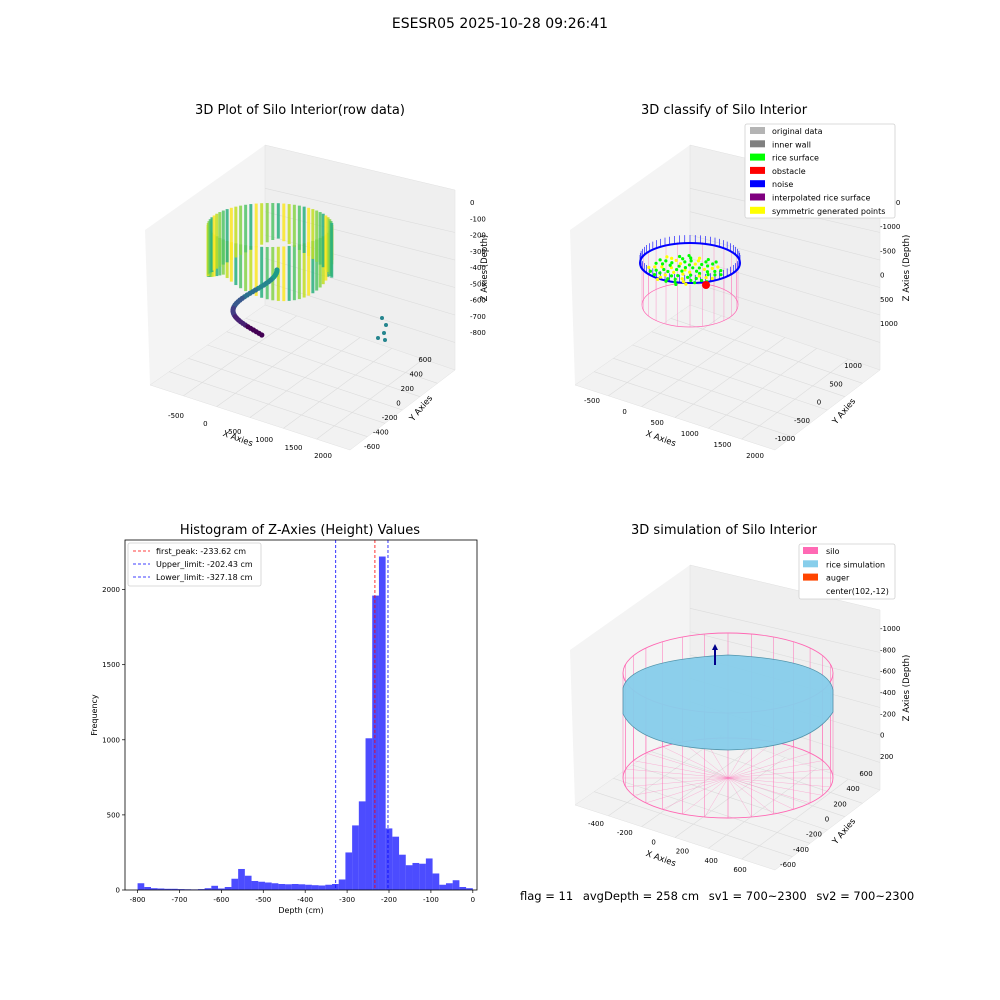  I want to click on y-tick-label: -600, so click(372, 447).